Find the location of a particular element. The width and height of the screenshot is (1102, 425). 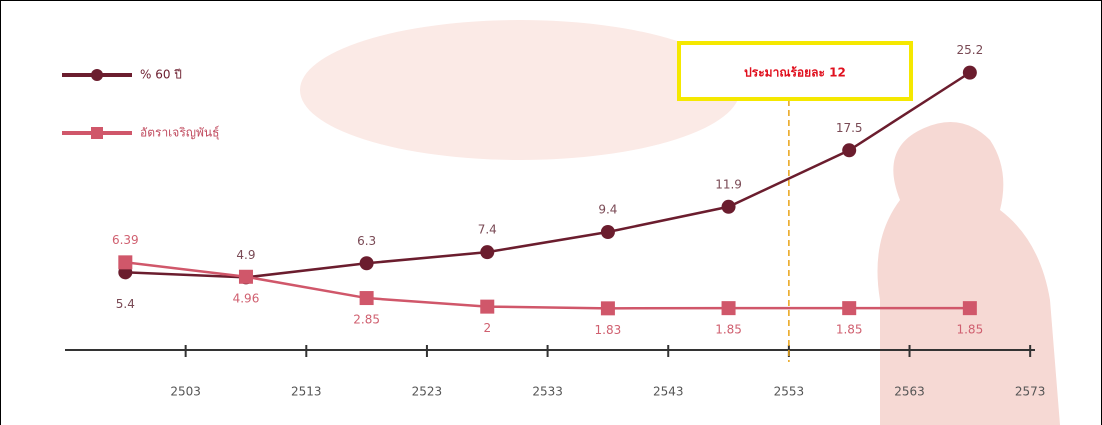

data-label: 7.4 is located at coordinates (487, 230).